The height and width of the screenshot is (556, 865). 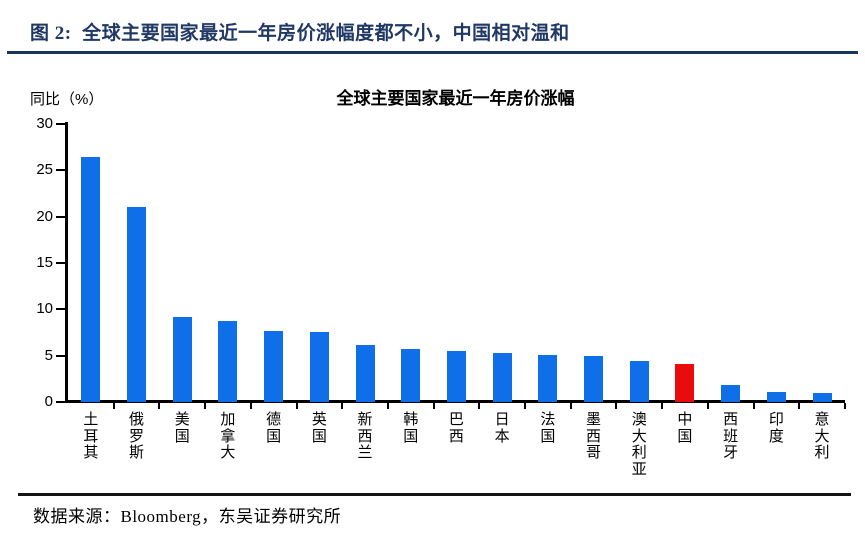 I want to click on x-label-char: 利, so click(x=822, y=452).